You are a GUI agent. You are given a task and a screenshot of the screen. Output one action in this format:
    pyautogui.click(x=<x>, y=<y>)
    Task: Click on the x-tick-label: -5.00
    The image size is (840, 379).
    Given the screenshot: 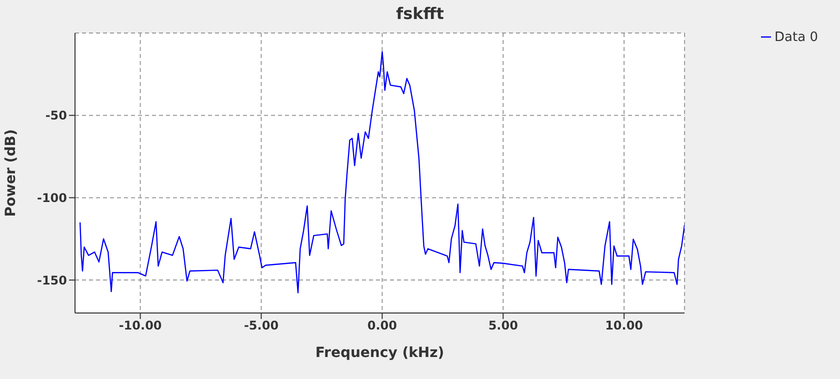 What is the action you would take?
    pyautogui.click(x=261, y=325)
    